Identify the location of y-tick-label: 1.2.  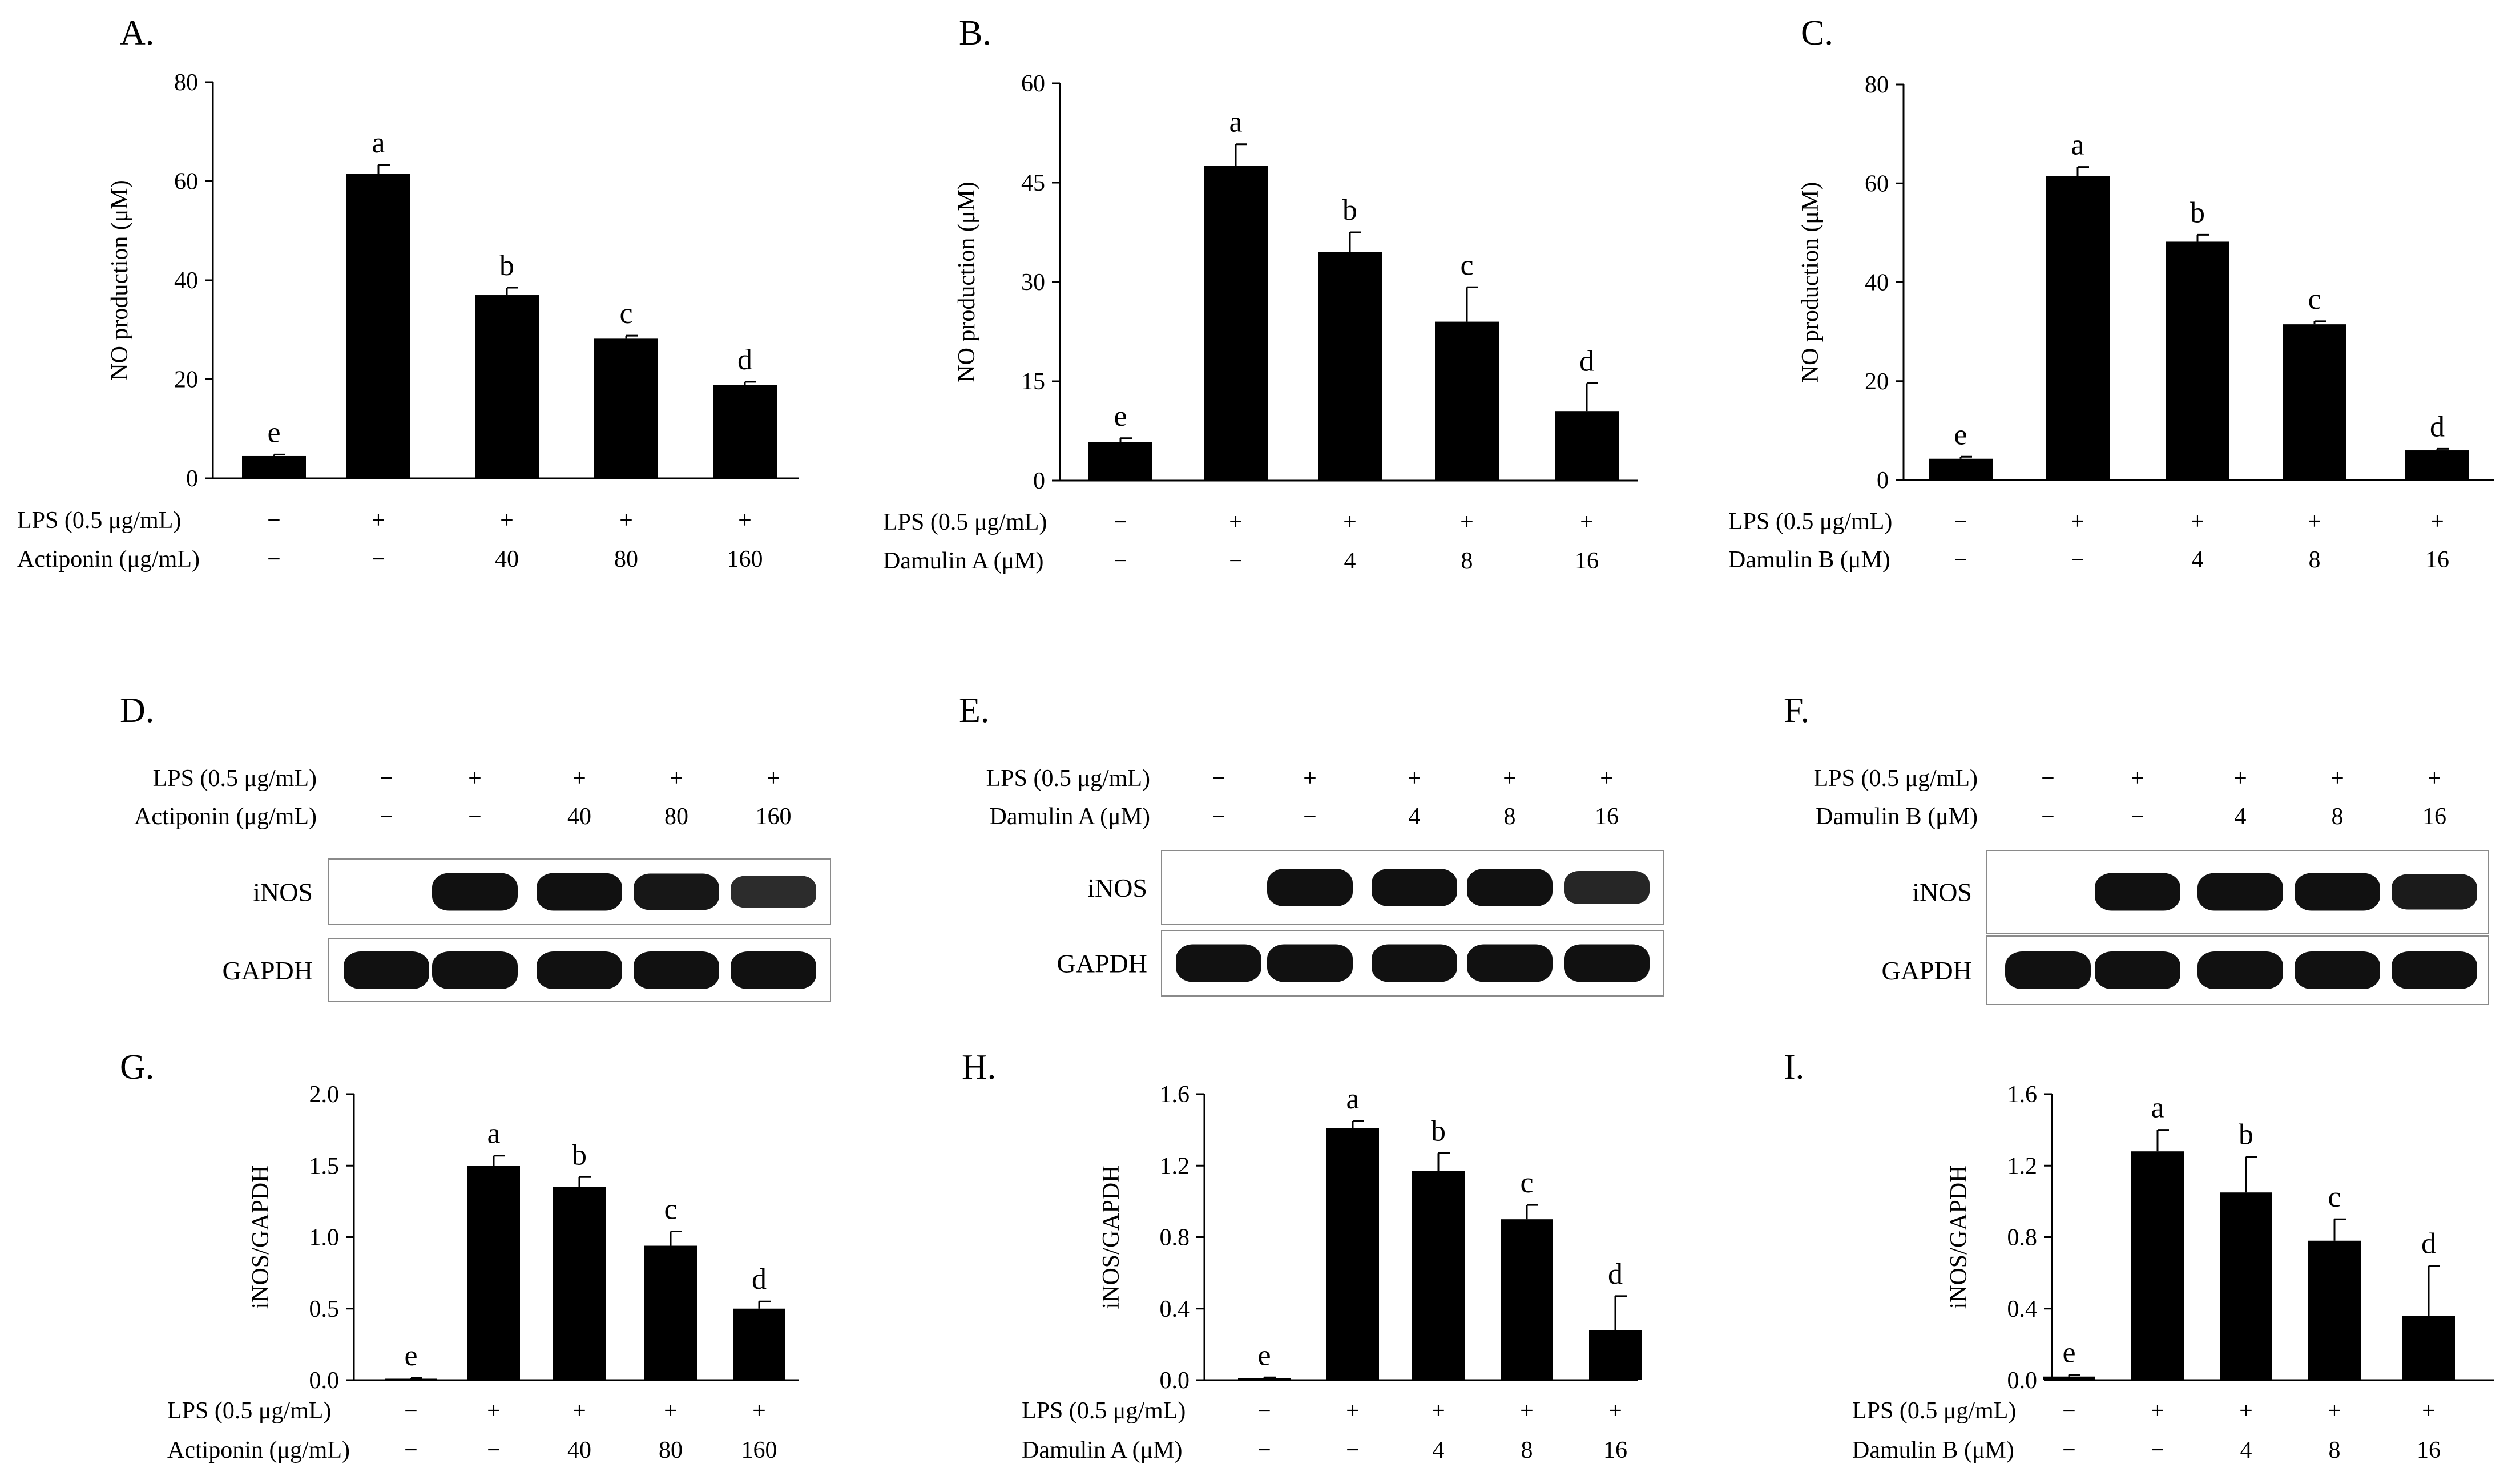
(1175, 1166).